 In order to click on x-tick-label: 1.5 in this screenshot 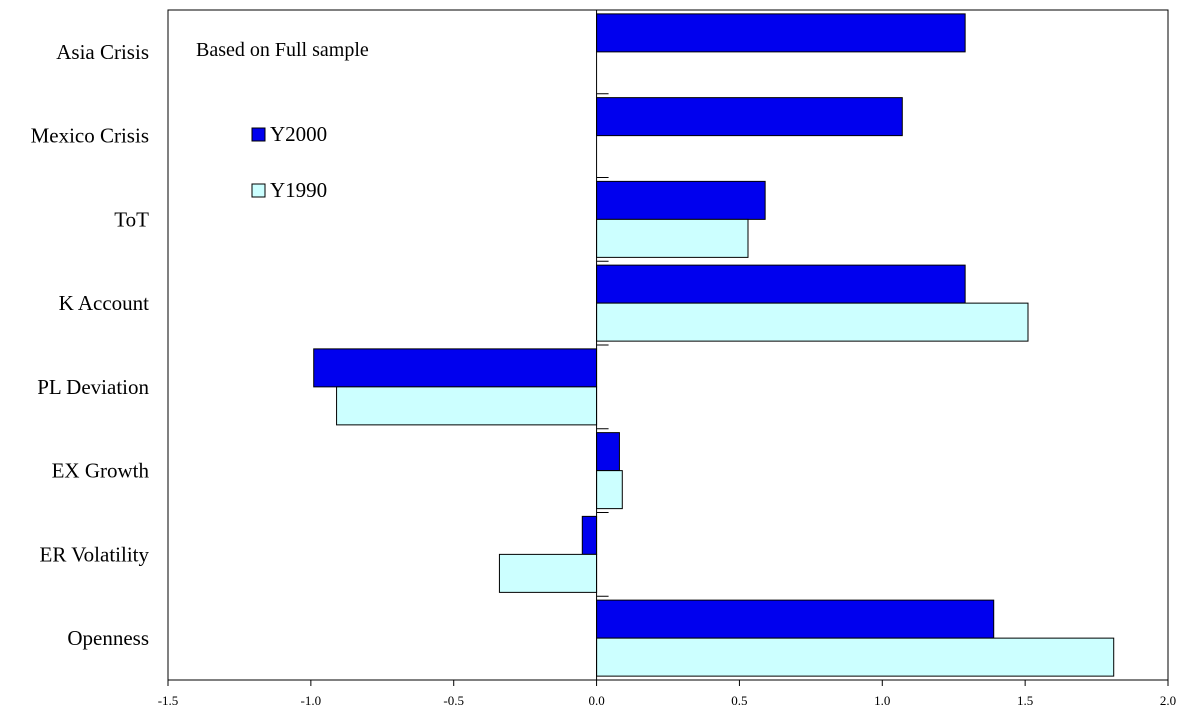, I will do `click(1025, 700)`.